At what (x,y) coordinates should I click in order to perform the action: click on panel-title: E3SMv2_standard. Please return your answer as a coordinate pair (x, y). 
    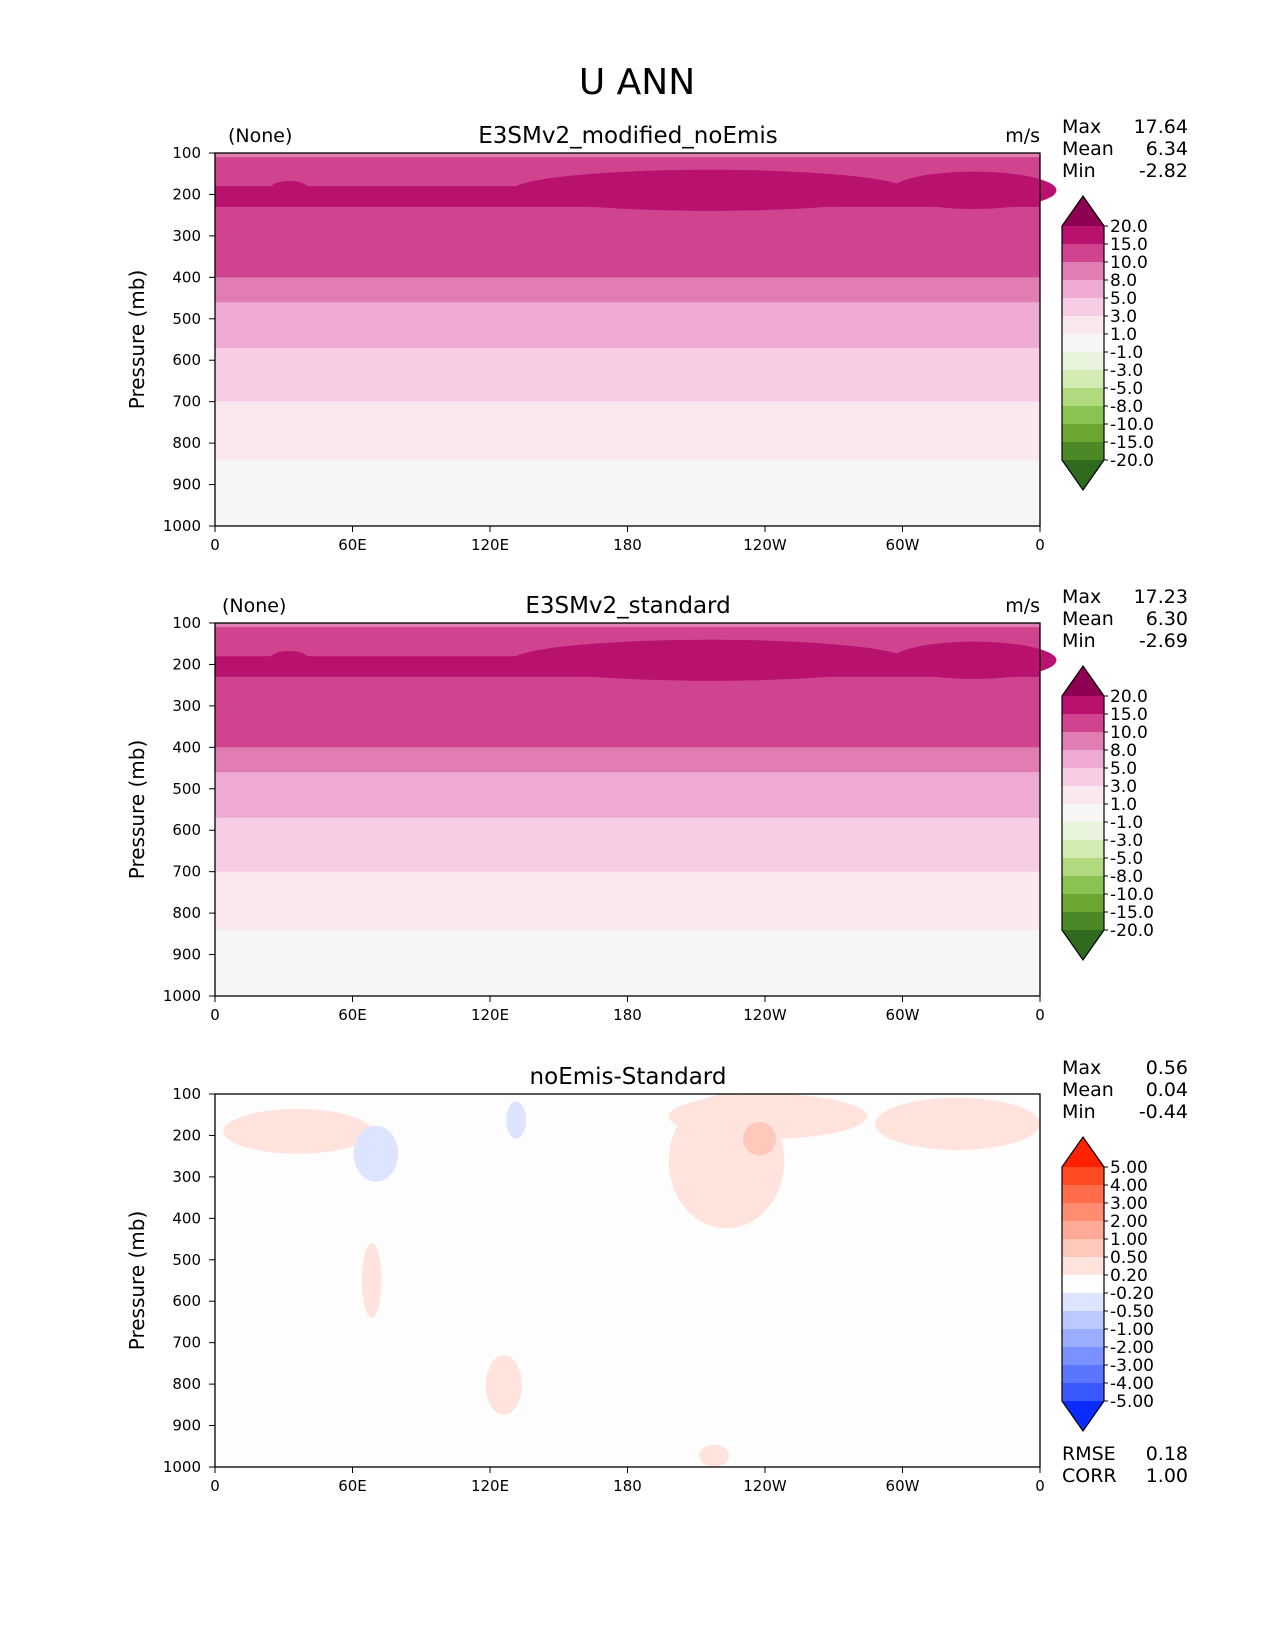
    Looking at the image, I should click on (627, 606).